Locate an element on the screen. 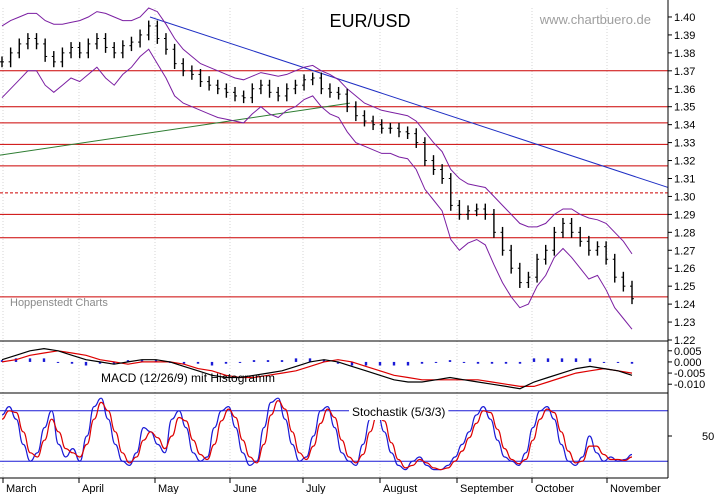 Image resolution: width=720 pixels, height=499 pixels. month-tick-label: May is located at coordinates (168, 488).